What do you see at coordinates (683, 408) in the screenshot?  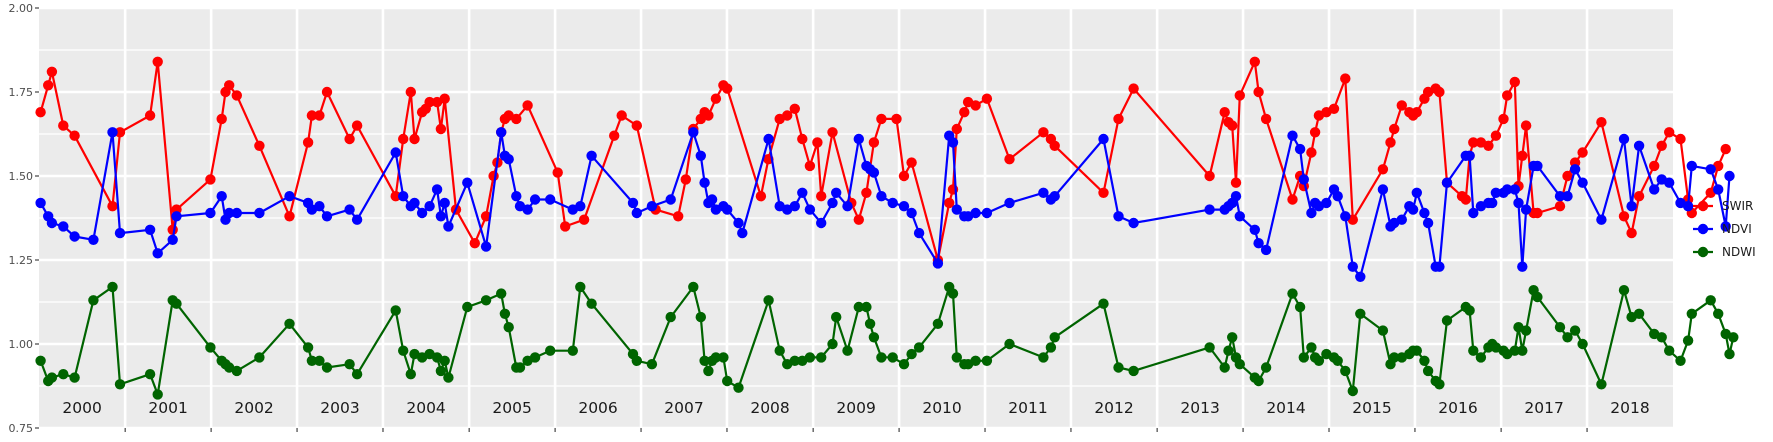 I see `year-label: 2007` at bounding box center [683, 408].